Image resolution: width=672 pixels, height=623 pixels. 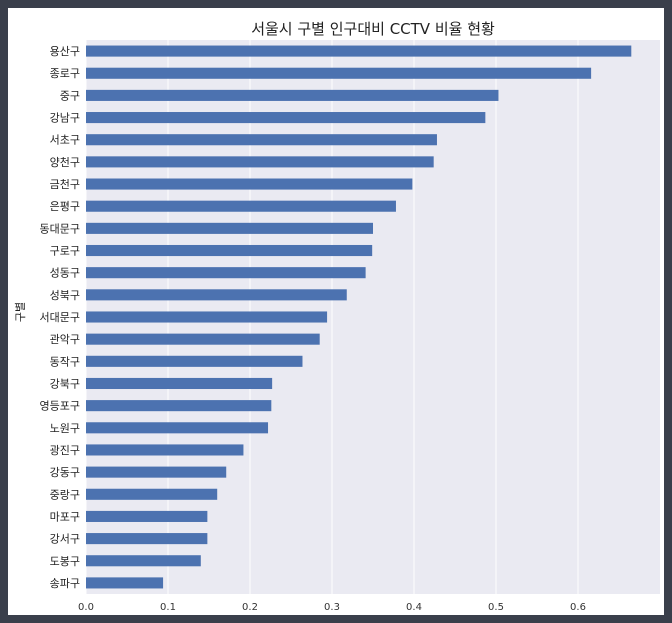 I want to click on x-tick-labels: 0.0 0.1 0.2 0.3 0.4 0.5 0.6, so click(x=332, y=607).